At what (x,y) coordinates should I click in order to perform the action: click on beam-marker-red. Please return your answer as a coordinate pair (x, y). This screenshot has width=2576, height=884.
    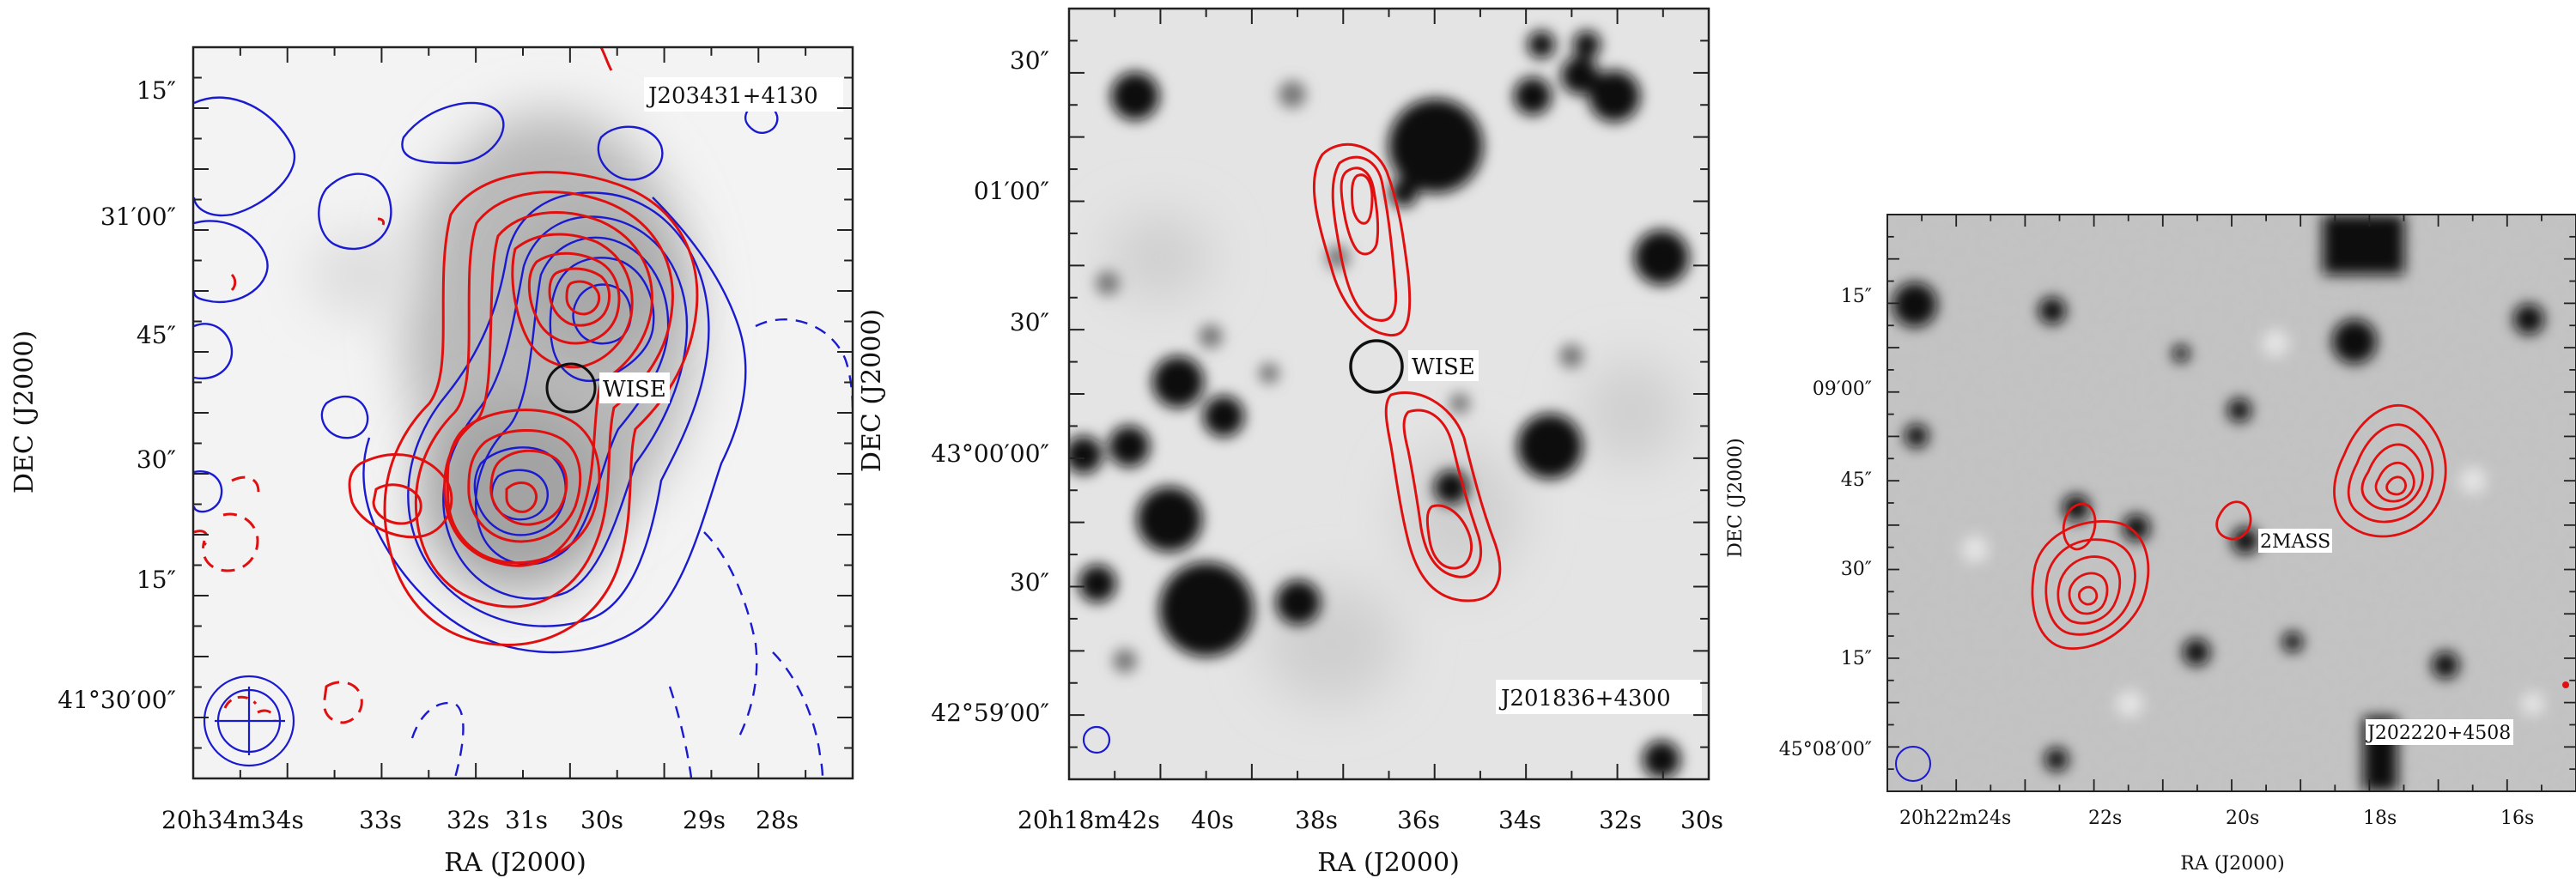
    Looking at the image, I should click on (240, 702).